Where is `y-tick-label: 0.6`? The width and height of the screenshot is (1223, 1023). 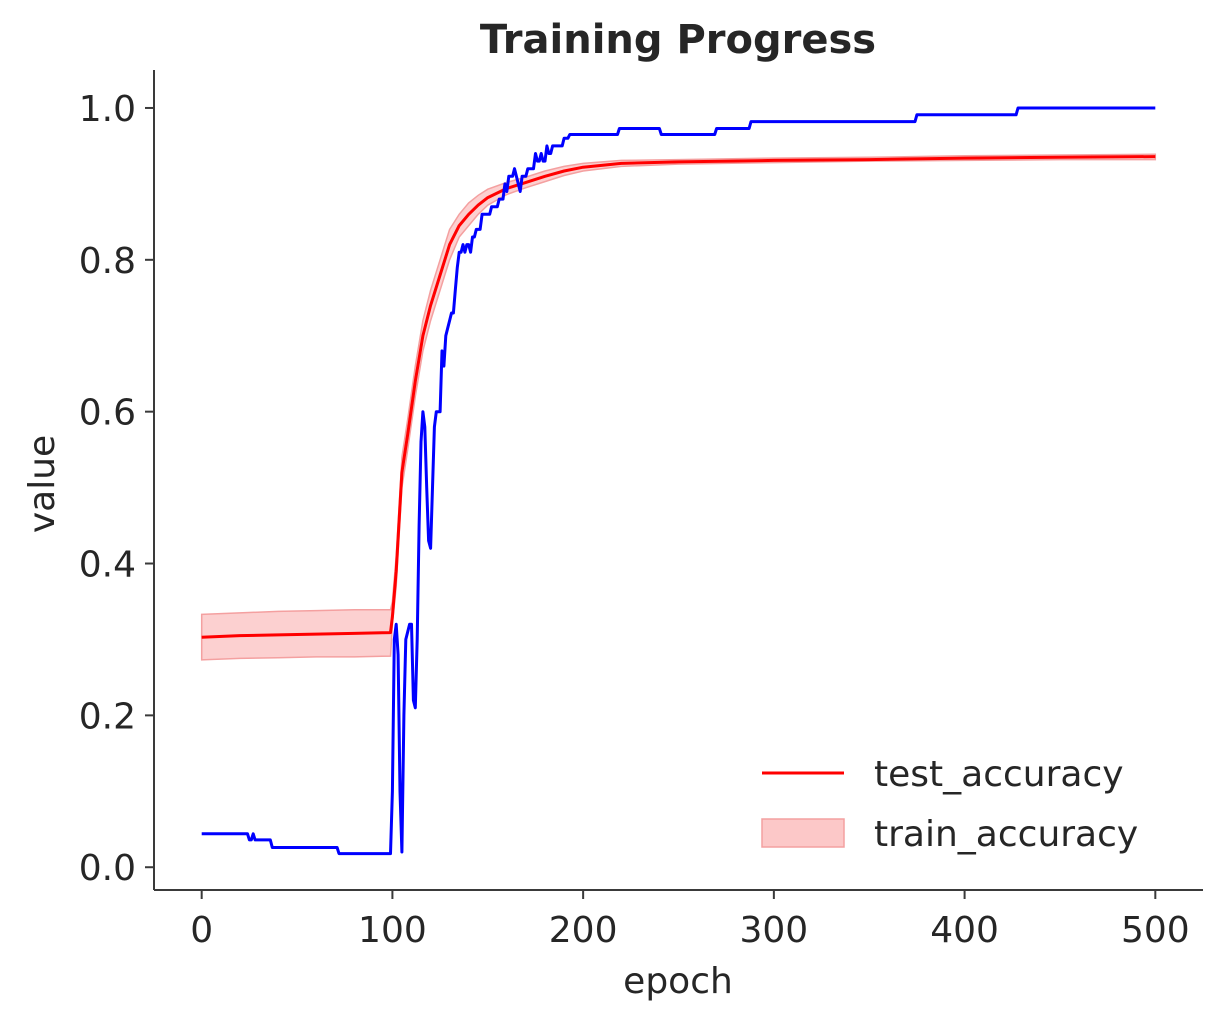
y-tick-label: 0.6 is located at coordinates (107, 413).